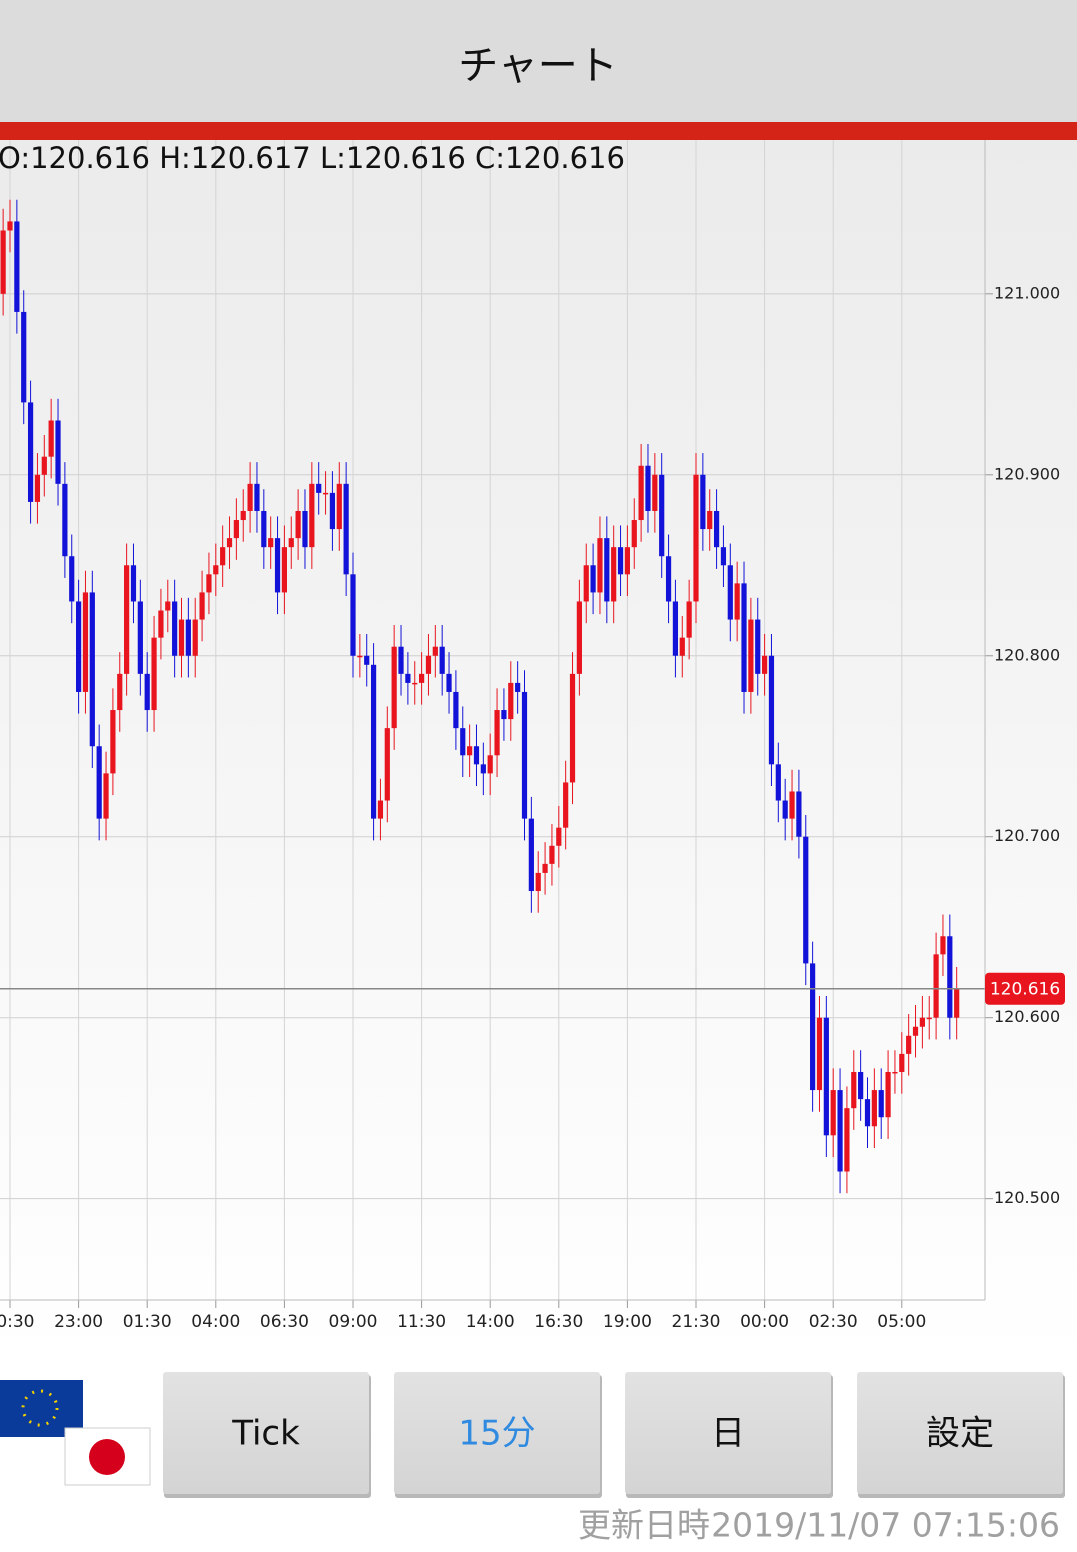 The image size is (1077, 1552). I want to click on tab-button: 15分, so click(498, 1435).